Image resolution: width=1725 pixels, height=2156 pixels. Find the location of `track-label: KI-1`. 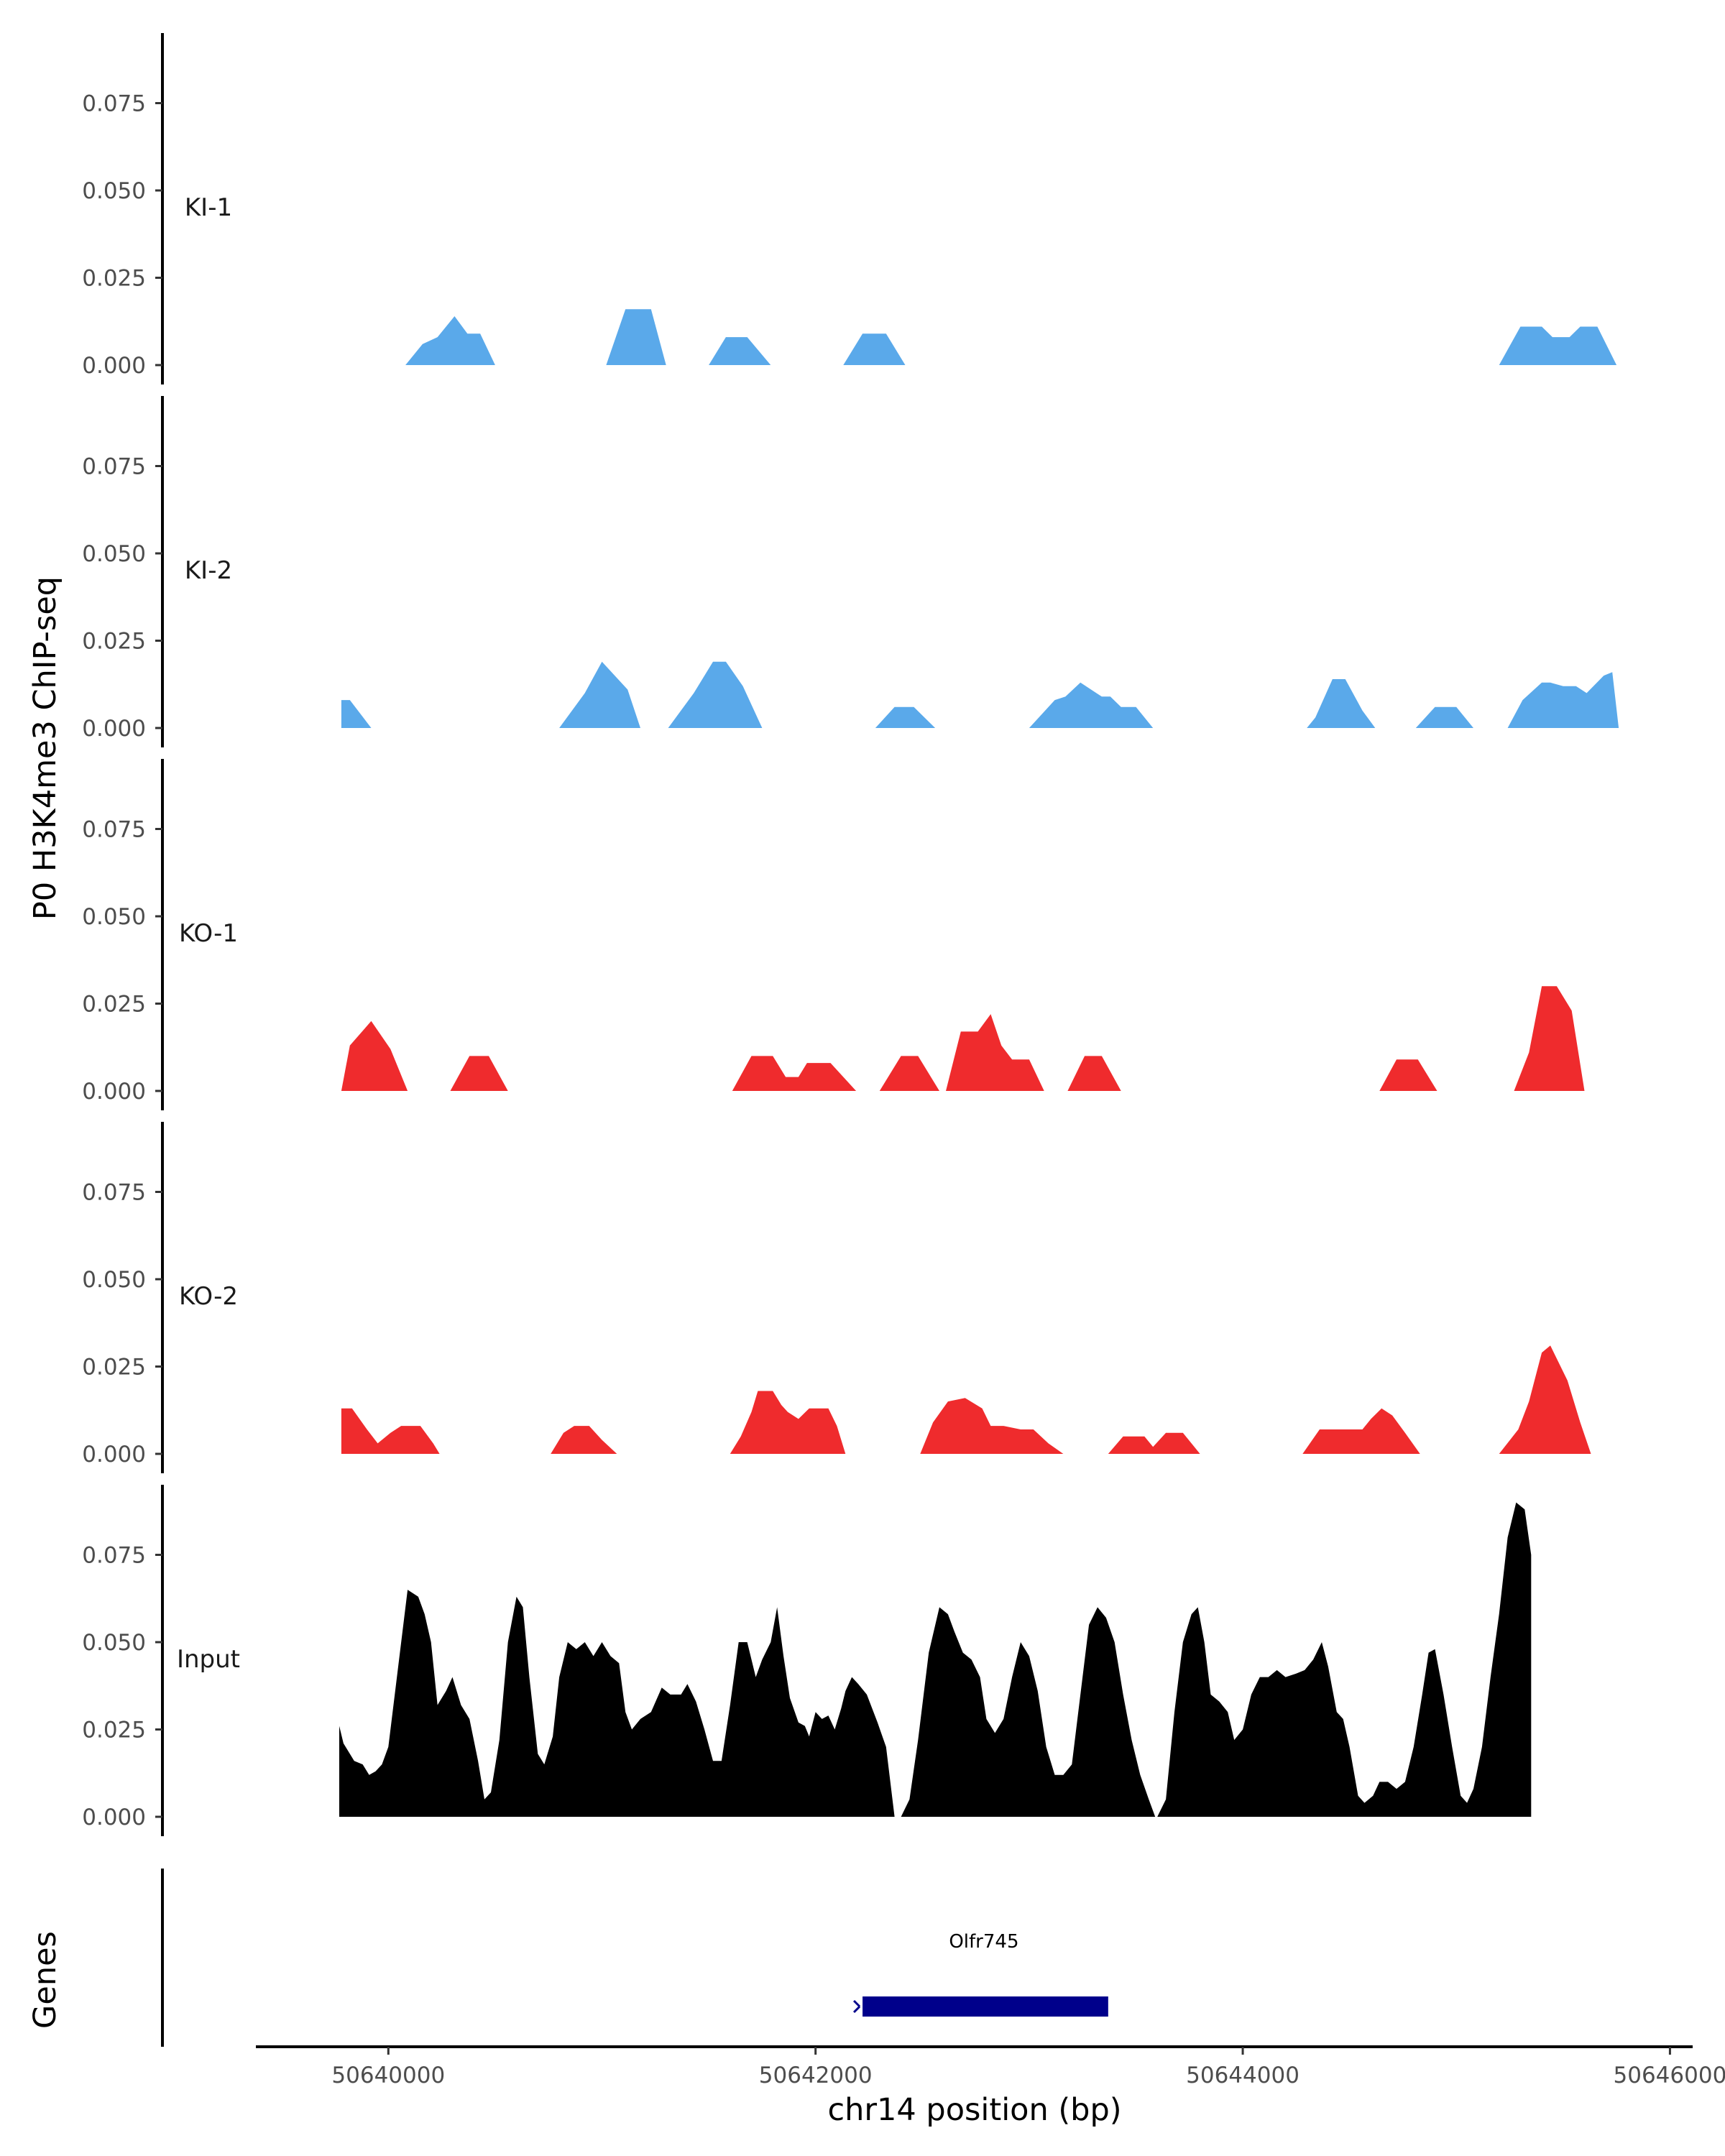

track-label: KI-1 is located at coordinates (208, 208).